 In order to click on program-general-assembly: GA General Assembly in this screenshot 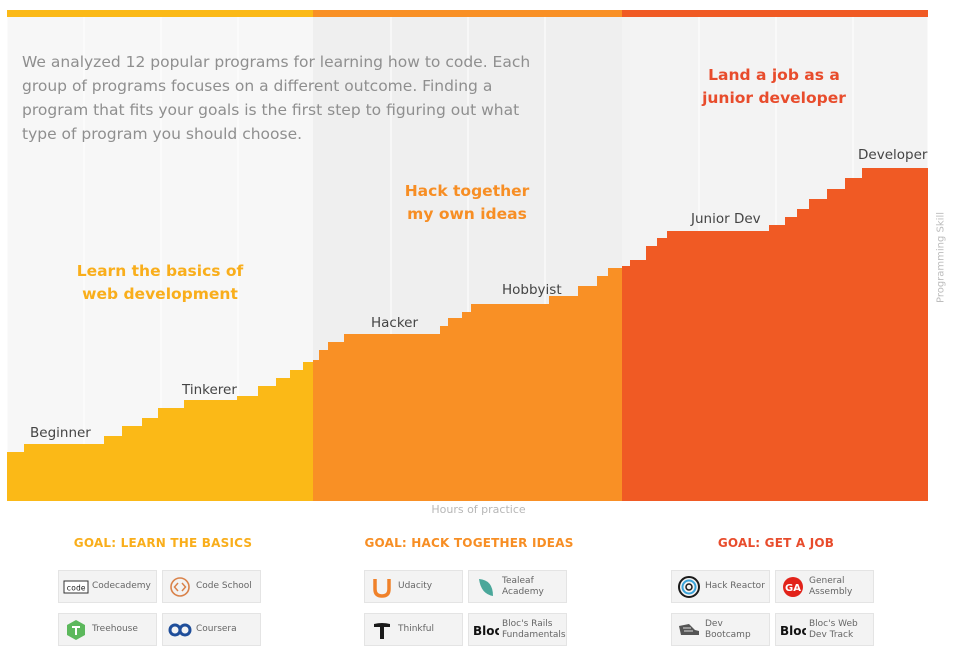, I will do `click(824, 586)`.